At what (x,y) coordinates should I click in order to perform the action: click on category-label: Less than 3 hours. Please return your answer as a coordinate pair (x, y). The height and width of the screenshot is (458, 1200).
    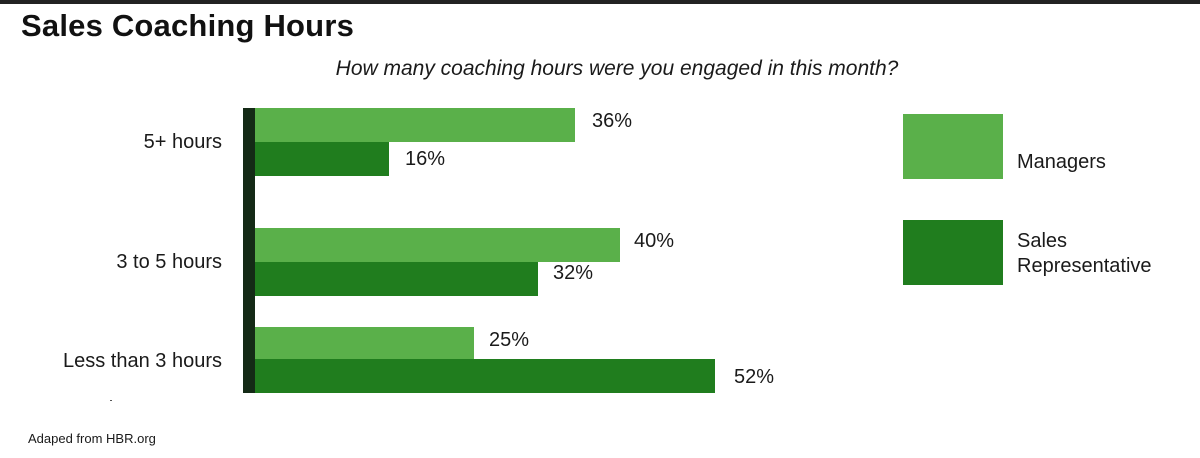
    Looking at the image, I should click on (142, 361).